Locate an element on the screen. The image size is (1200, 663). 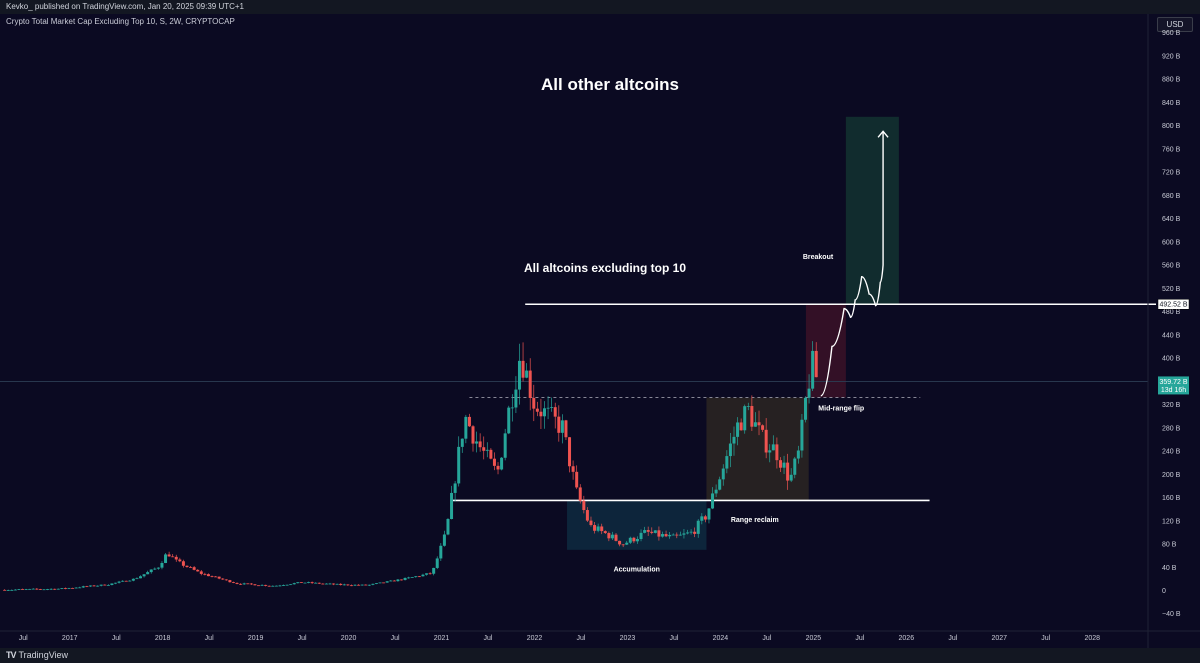
x-tick-label: 2019 is located at coordinates (256, 638).